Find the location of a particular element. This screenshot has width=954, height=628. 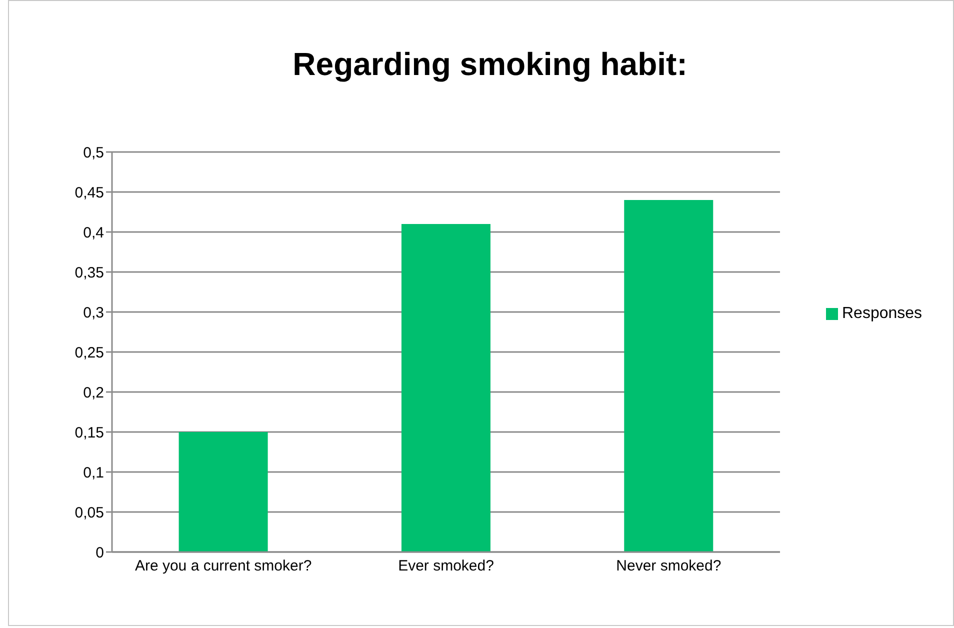

y-tick-label: 0,45 is located at coordinates (89, 193).